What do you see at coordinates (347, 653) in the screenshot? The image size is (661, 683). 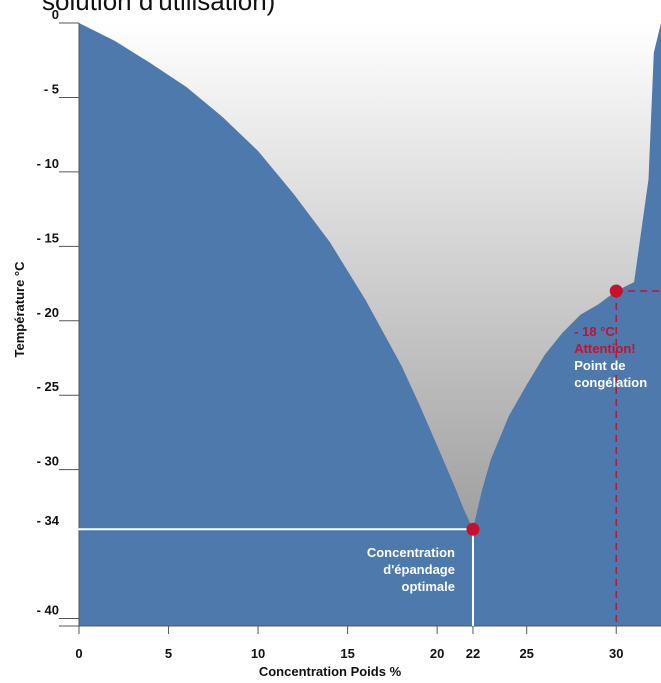 I see `x-tick-label: 15` at bounding box center [347, 653].